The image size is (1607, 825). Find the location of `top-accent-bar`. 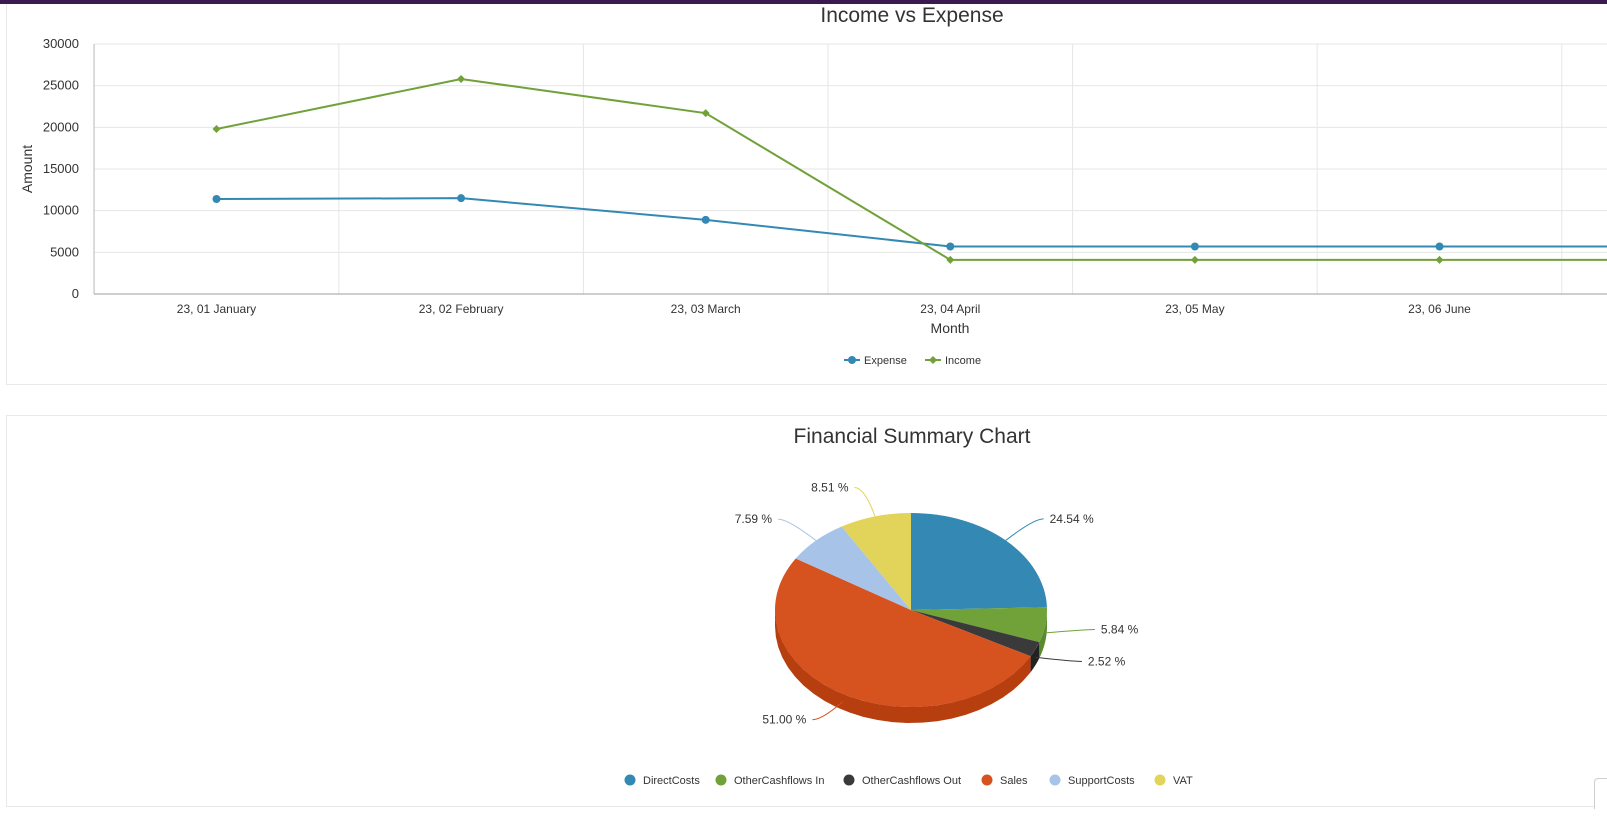

top-accent-bar is located at coordinates (803, 2).